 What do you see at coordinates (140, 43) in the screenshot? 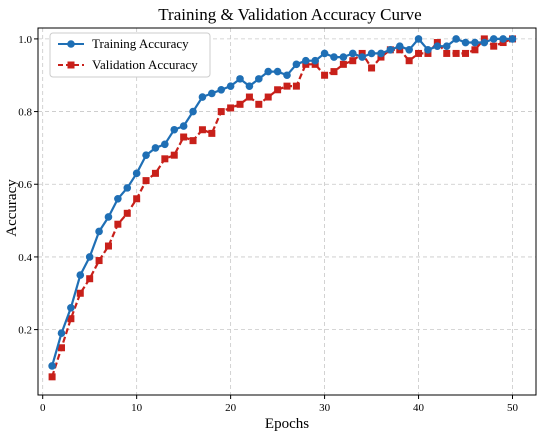
I see `legend-label-training: Training Accuracy` at bounding box center [140, 43].